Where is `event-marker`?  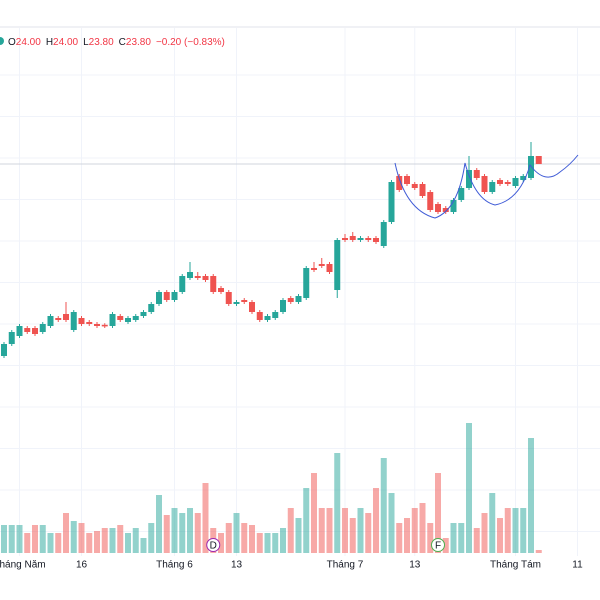
event-marker is located at coordinates (438, 545).